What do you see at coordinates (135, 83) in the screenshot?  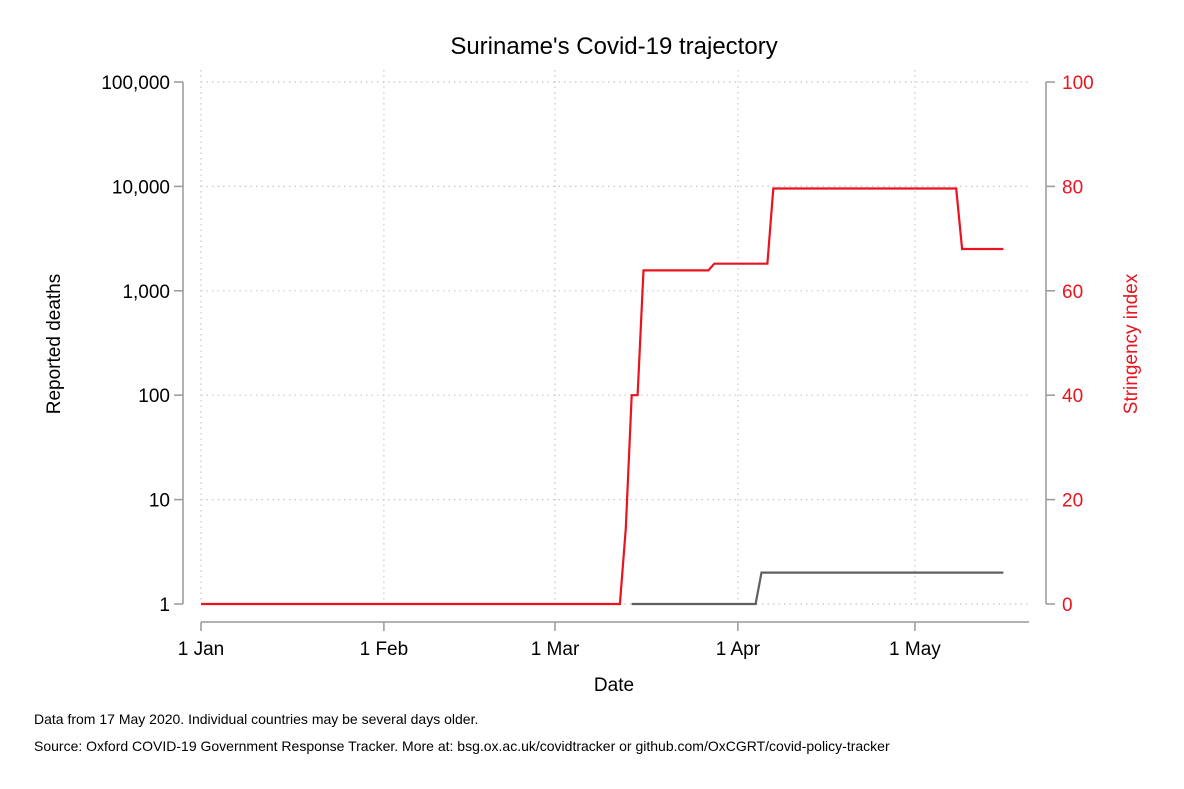 I see `y-left-tick-label: 100,000` at bounding box center [135, 83].